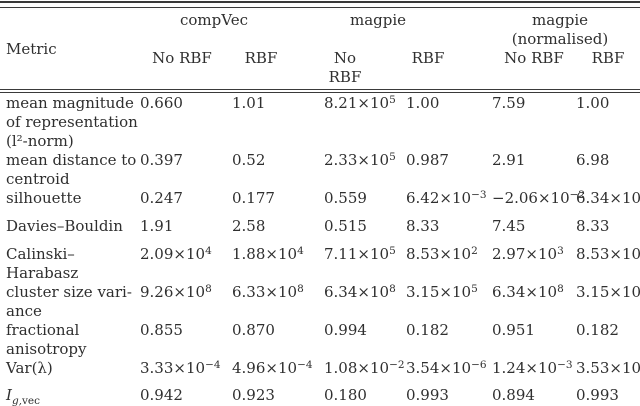 The height and width of the screenshot is (406, 640). Describe the element at coordinates (253, 395) in the screenshot. I see `value-cell: 0.923` at that location.